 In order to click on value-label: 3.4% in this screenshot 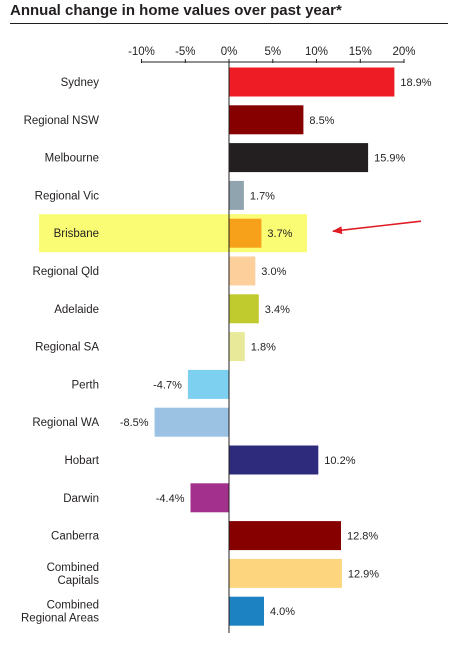, I will do `click(277, 310)`.